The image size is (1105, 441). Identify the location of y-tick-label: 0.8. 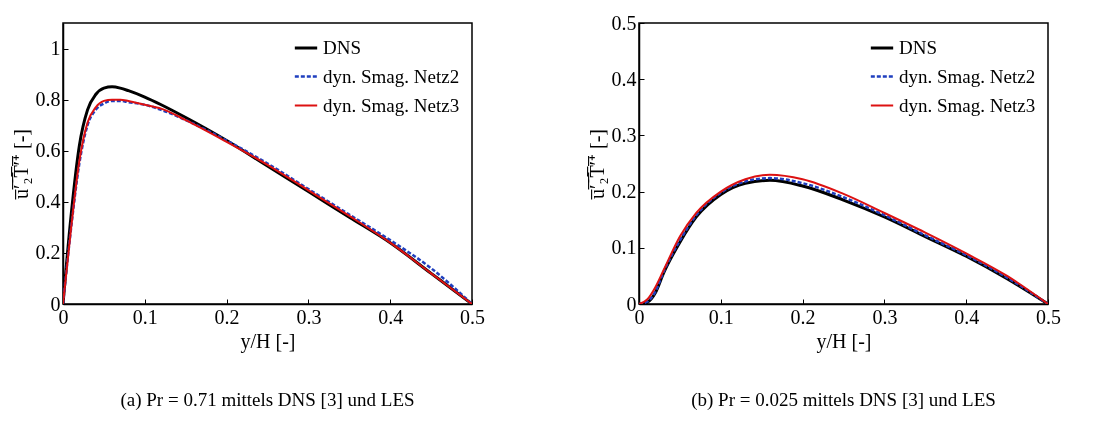
(48, 99).